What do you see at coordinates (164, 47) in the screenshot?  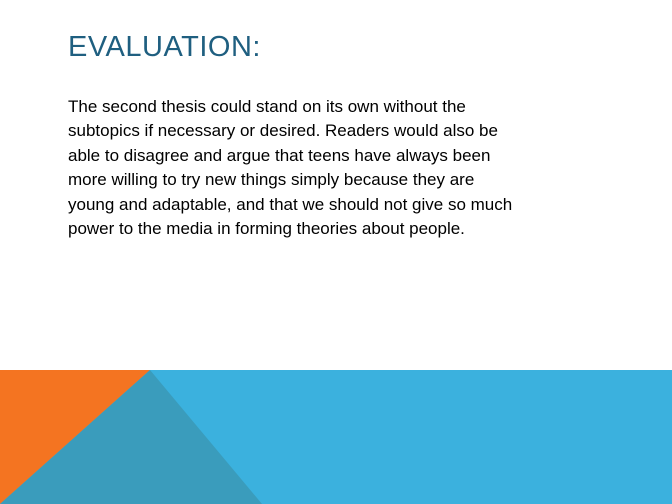 I see `slide-title: EVALUATION:` at bounding box center [164, 47].